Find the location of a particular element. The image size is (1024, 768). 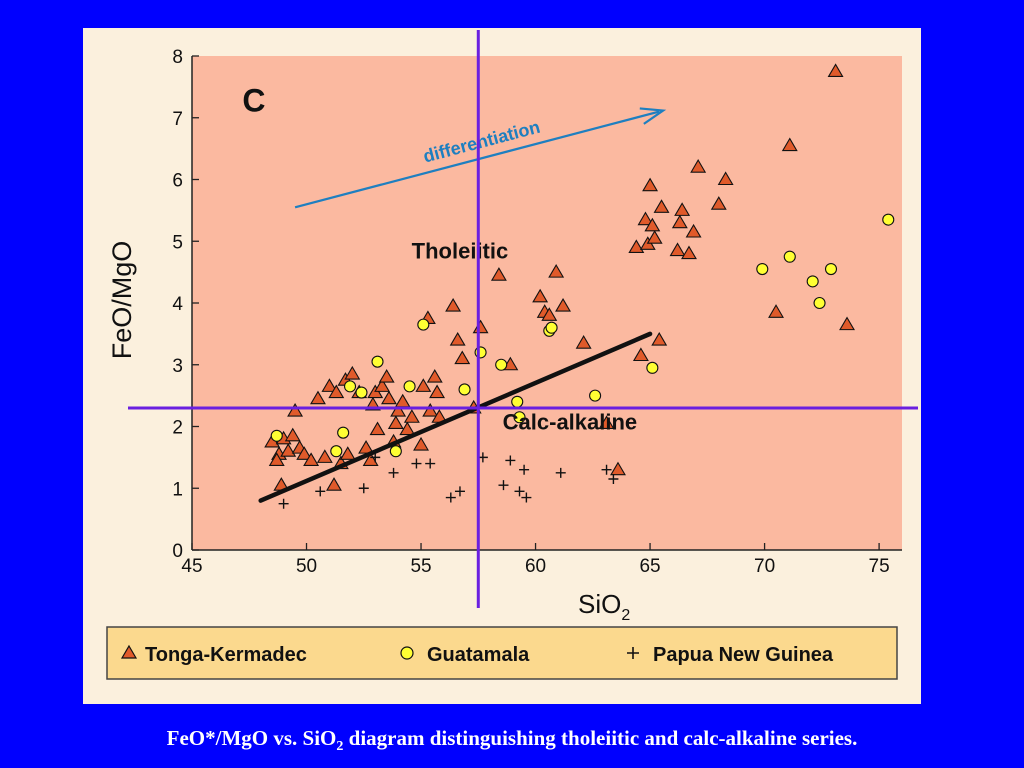

x-tick-label: 55 is located at coordinates (420, 566).